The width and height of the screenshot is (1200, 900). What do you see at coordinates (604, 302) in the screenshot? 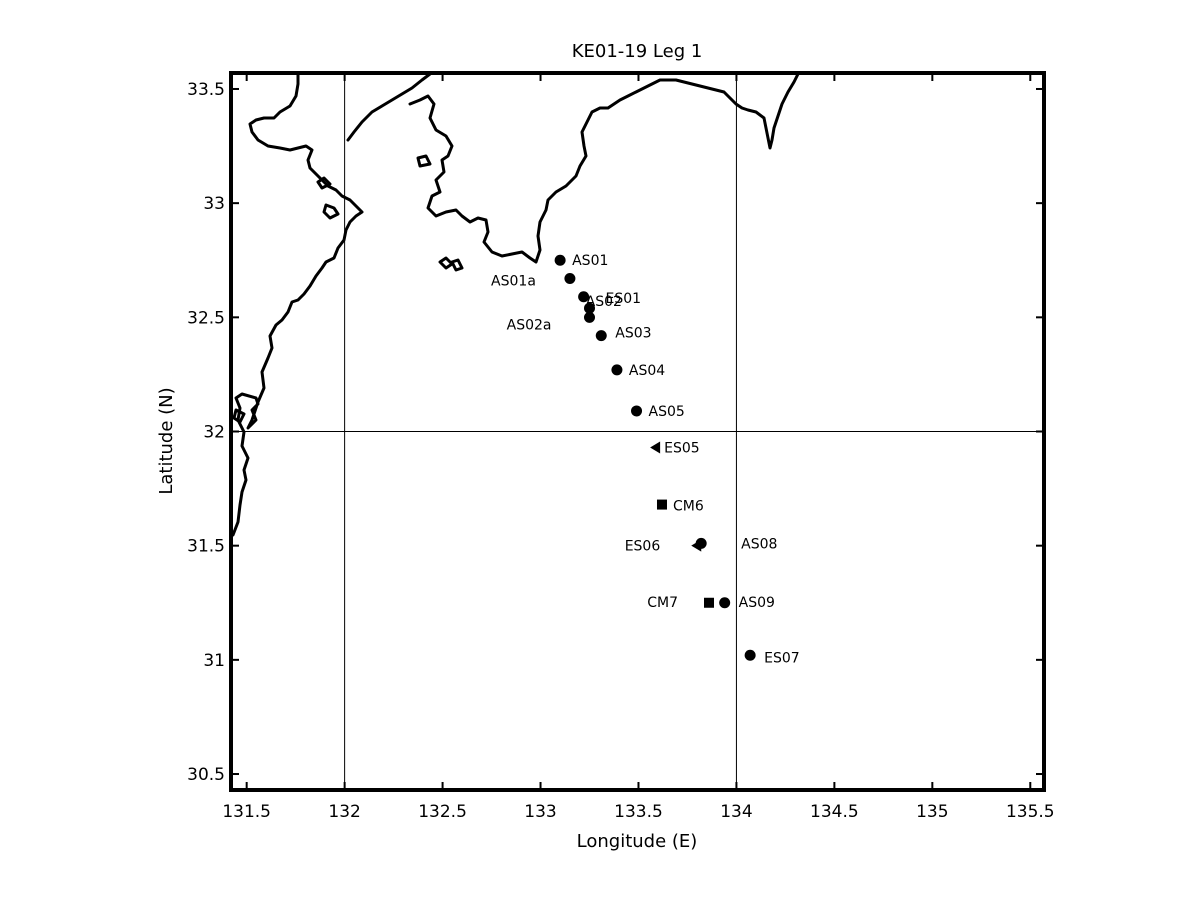
I see `station-label: AS02` at bounding box center [604, 302].